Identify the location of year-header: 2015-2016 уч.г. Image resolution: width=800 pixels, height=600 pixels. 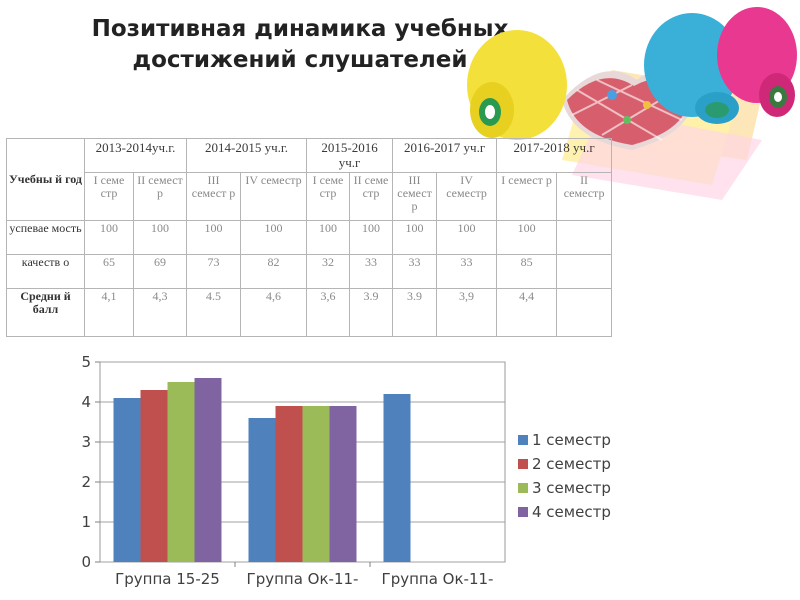
(350, 155).